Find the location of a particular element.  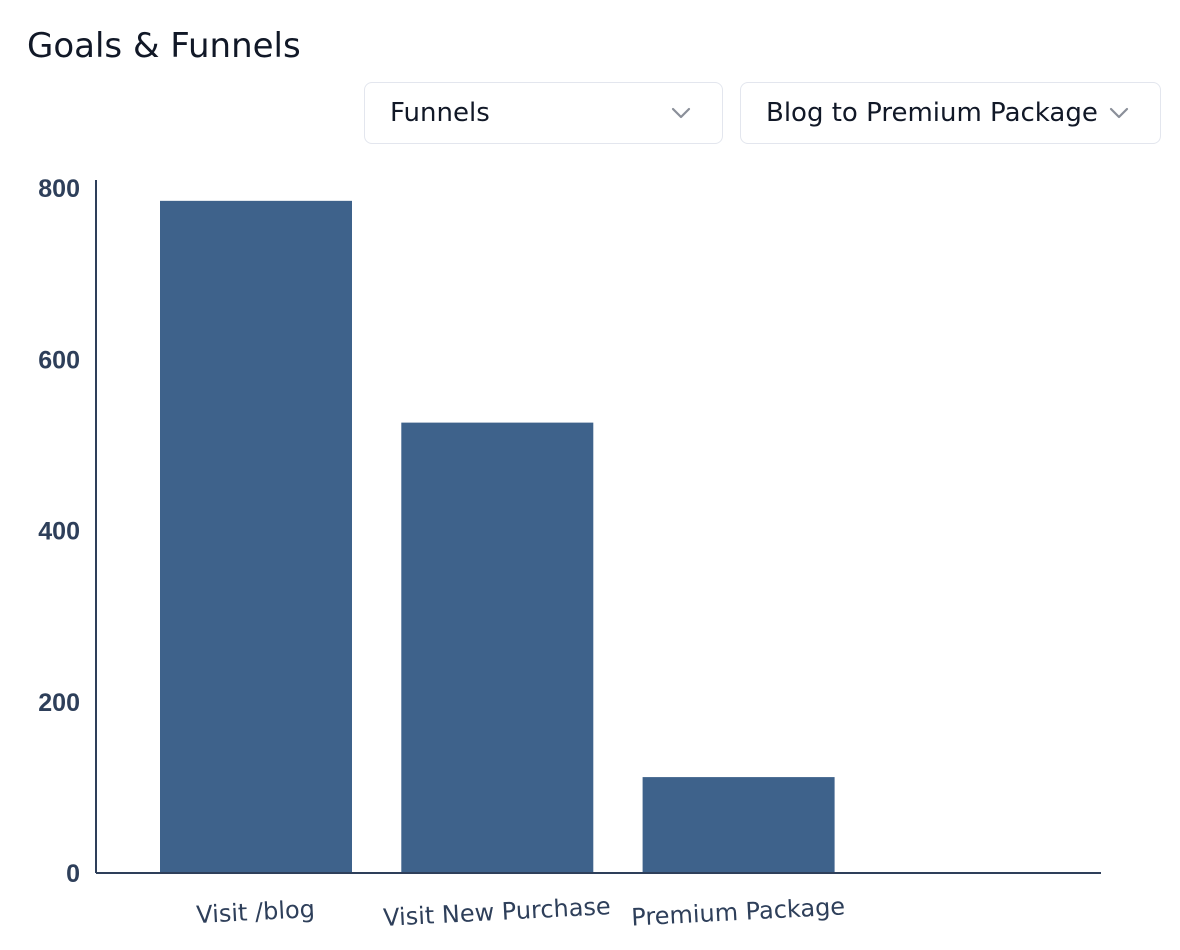

metric-select: Funnels is located at coordinates (543, 113).